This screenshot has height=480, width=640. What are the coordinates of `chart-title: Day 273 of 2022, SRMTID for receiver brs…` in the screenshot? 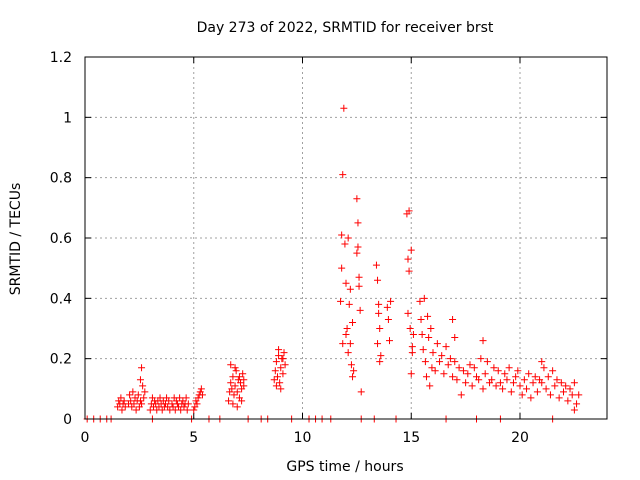 It's located at (345, 28).